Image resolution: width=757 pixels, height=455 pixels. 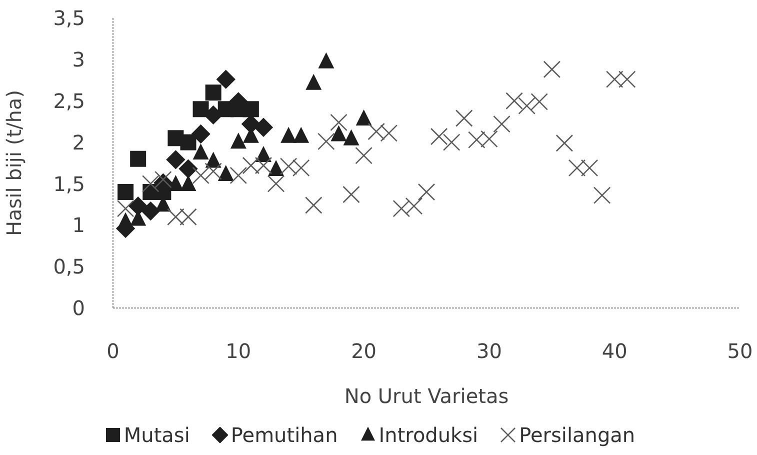 What do you see at coordinates (426, 396) in the screenshot?
I see `x-axis-title: No Urut Varietas` at bounding box center [426, 396].